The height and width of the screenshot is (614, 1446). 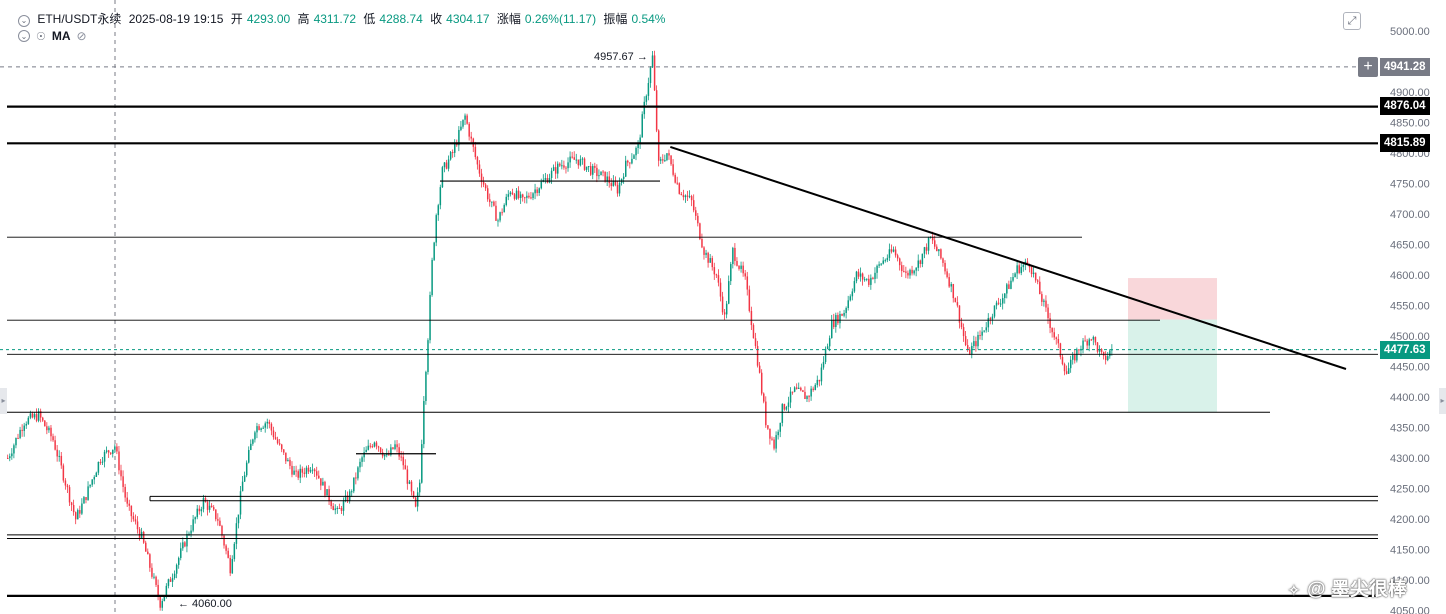 I want to click on y-tick-label: 4100.00, so click(x=1410, y=581).